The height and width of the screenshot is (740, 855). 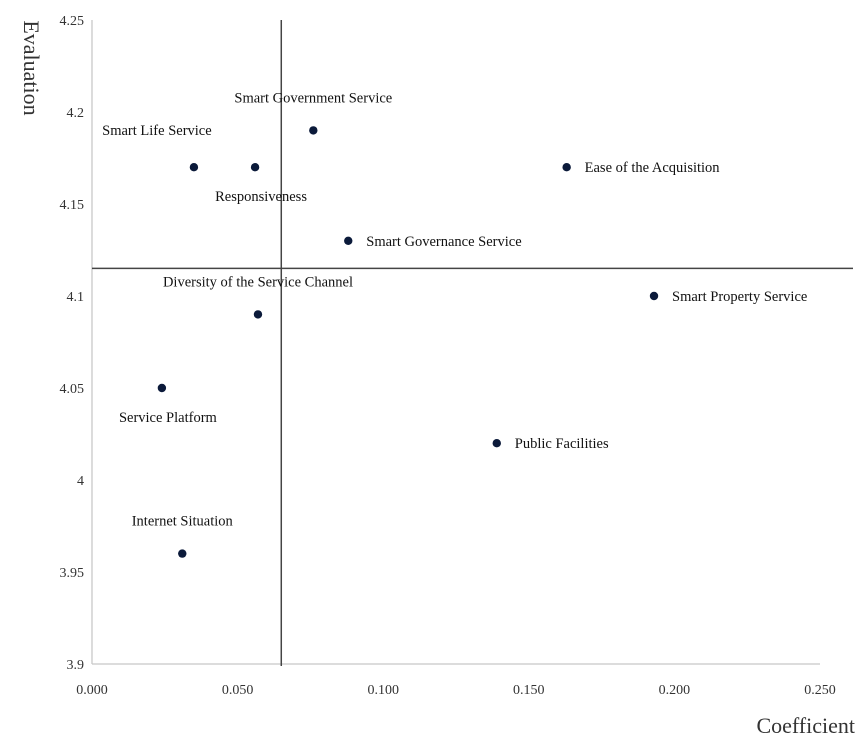 I want to click on data-point-smart-property-service, so click(x=654, y=296).